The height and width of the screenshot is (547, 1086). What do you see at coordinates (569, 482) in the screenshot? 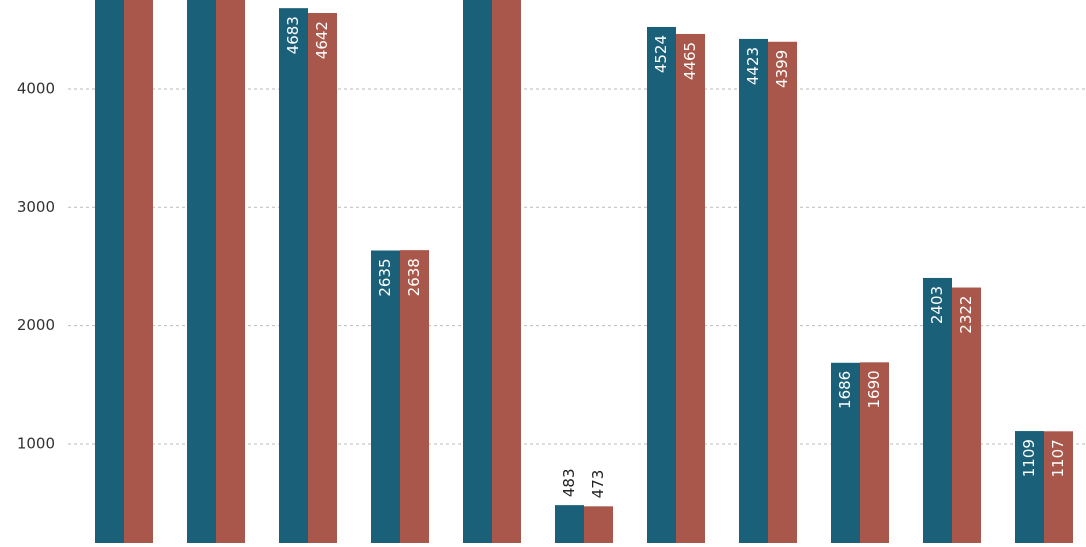
I see `data-label: 483` at bounding box center [569, 482].